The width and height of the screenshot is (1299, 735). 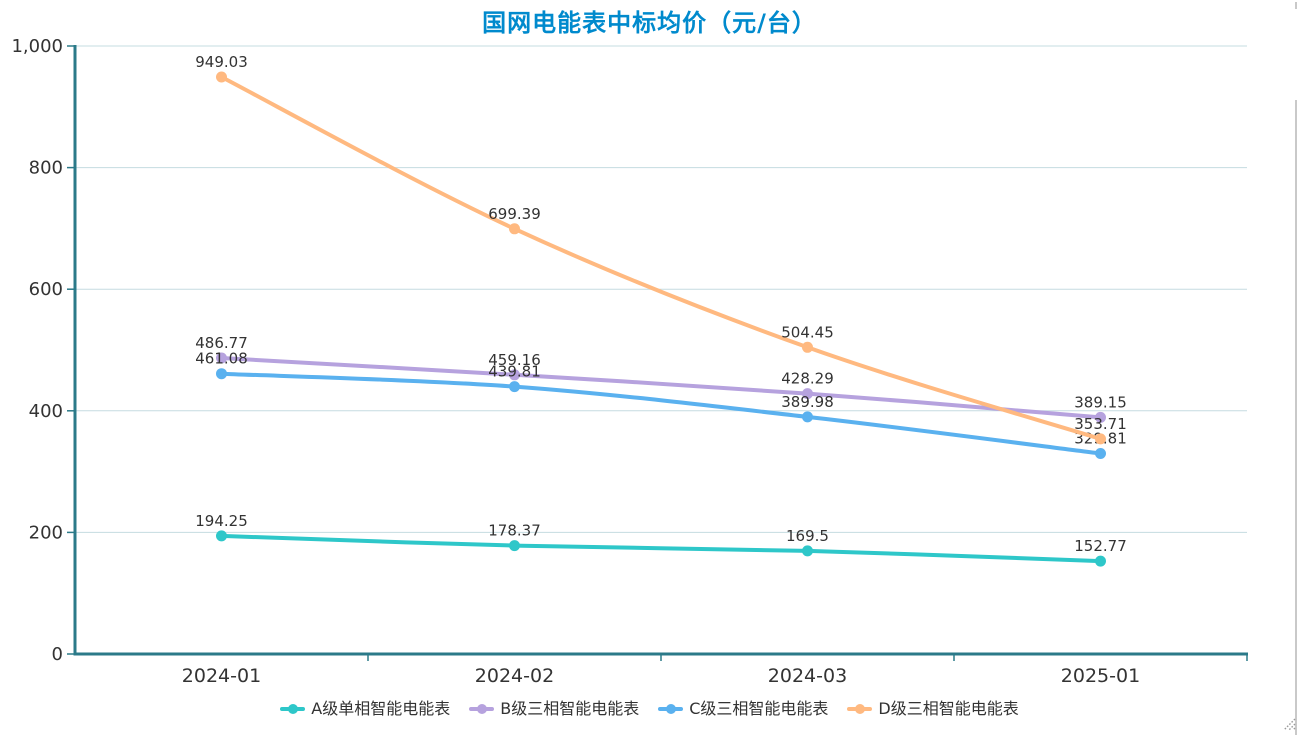 I want to click on data-label: 389.15, so click(x=1100, y=402).